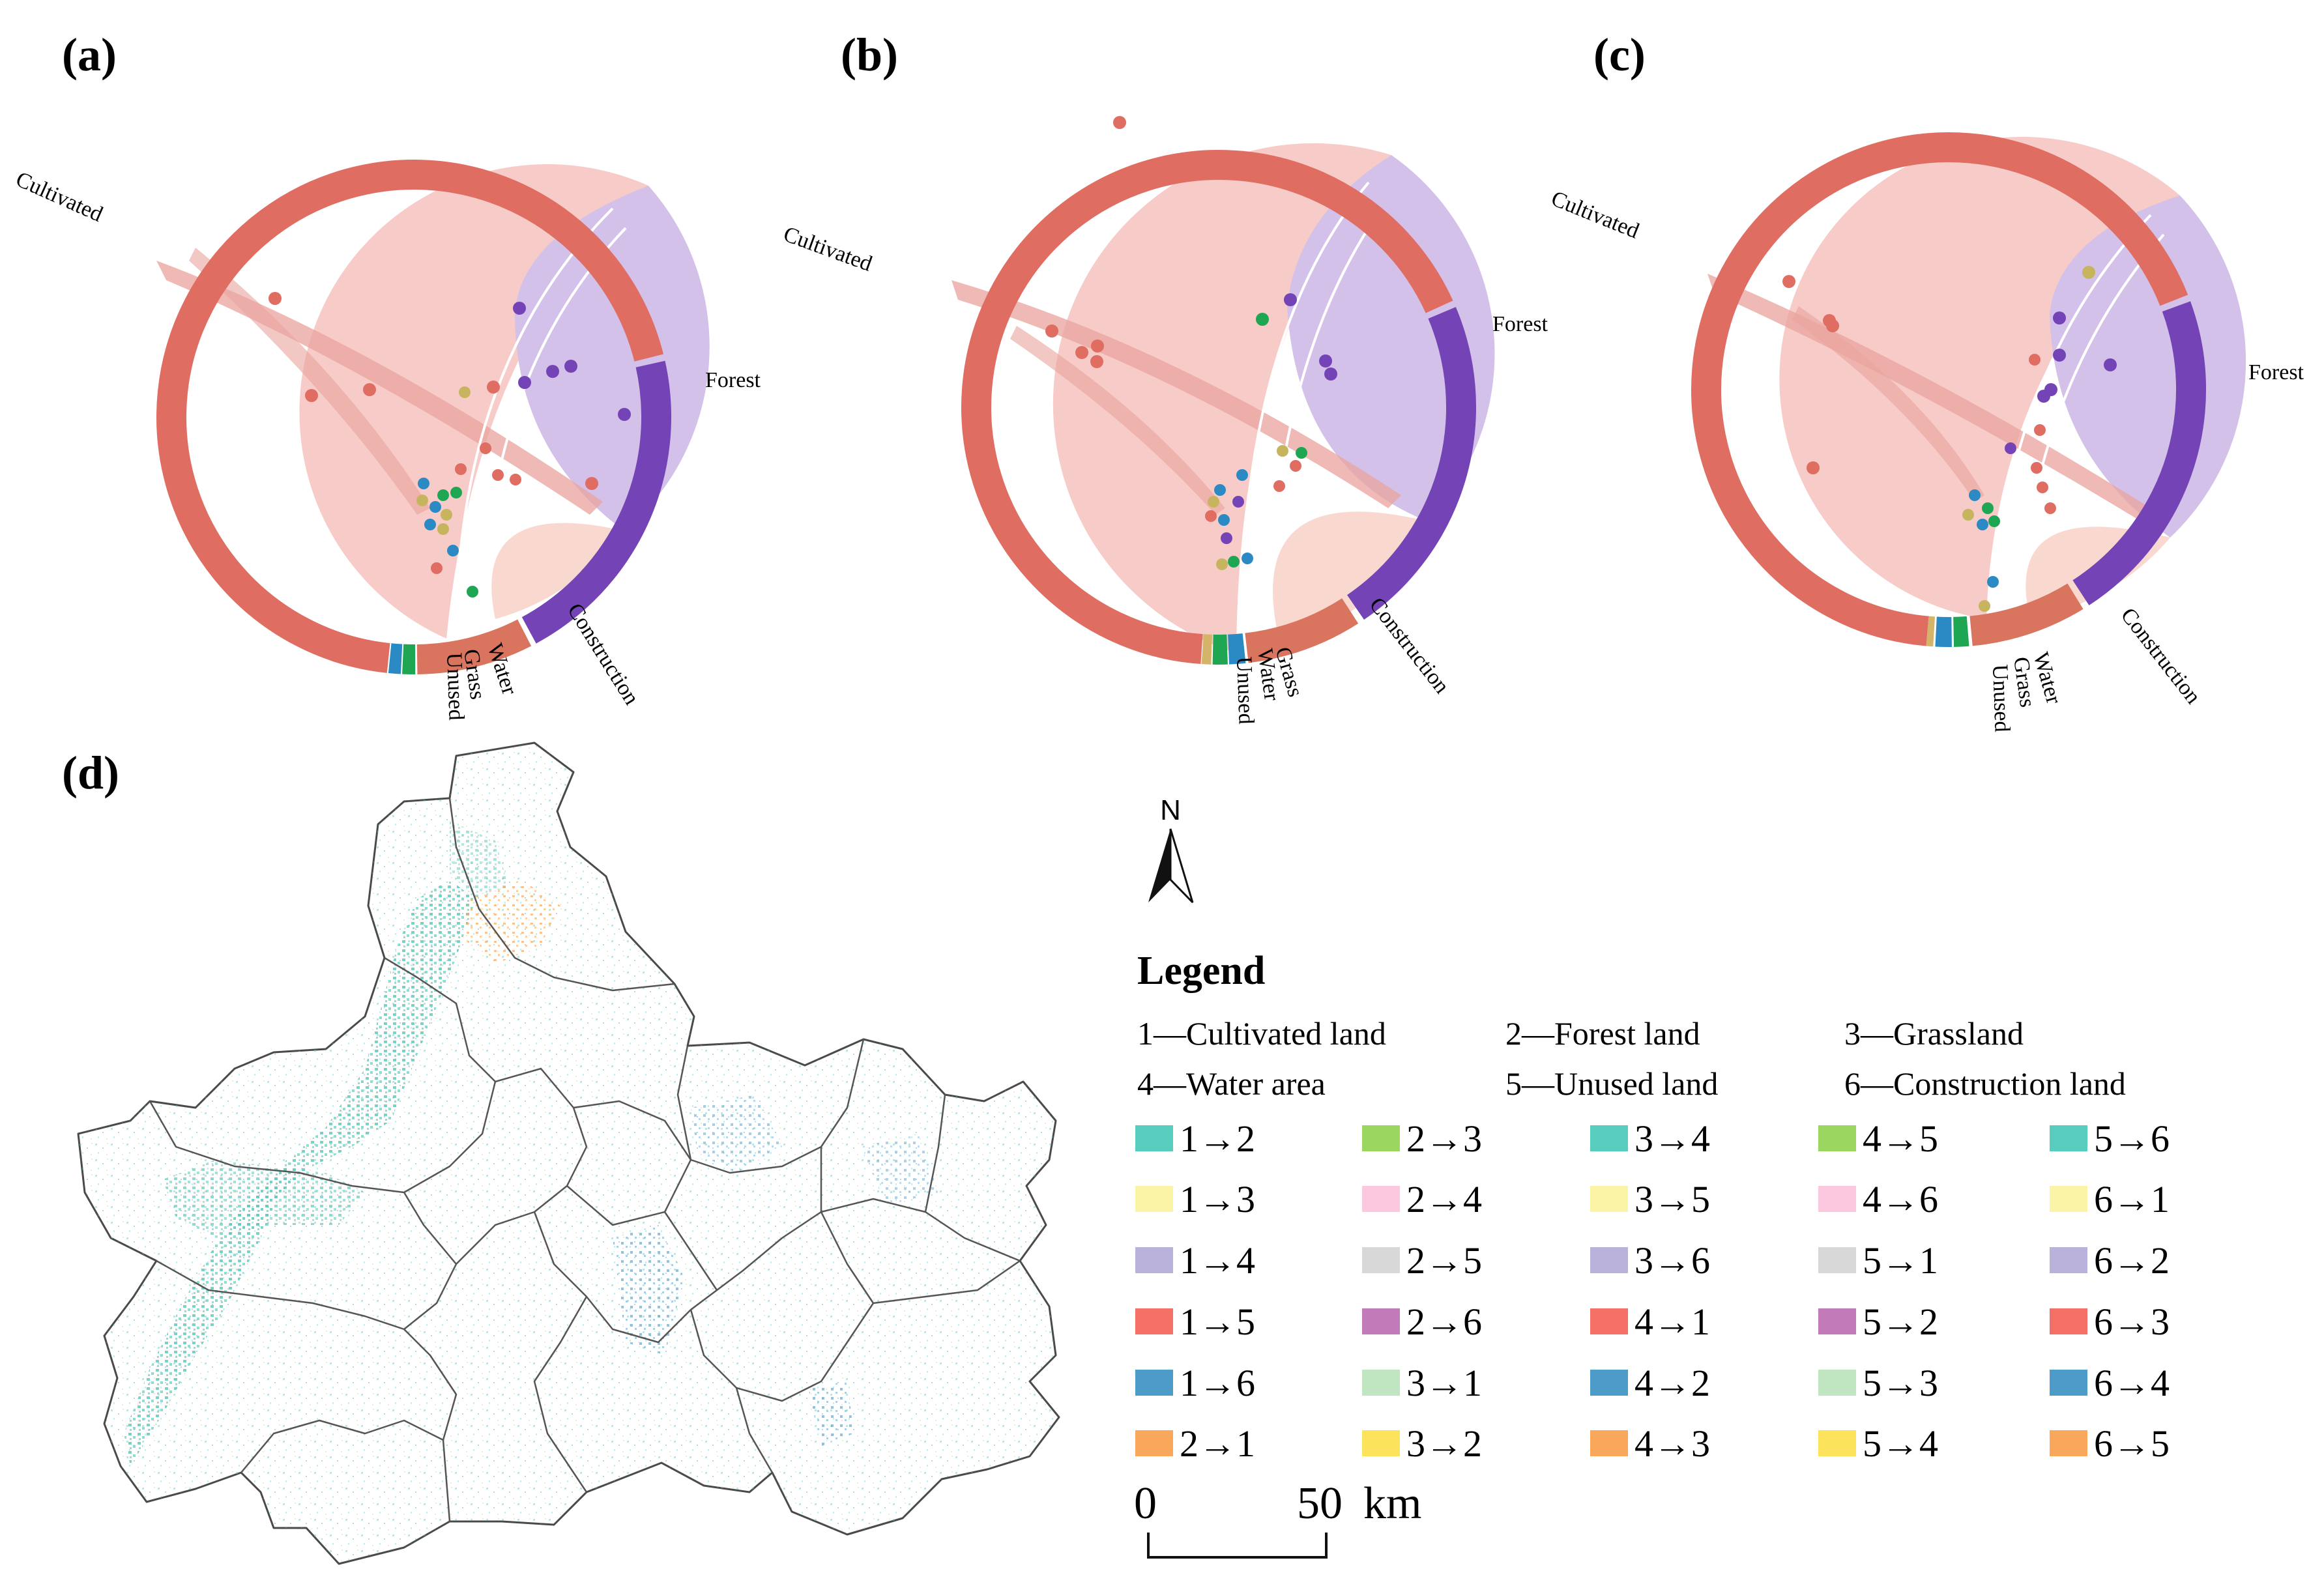  What do you see at coordinates (1900, 1383) in the screenshot?
I see `legend-item-label: 5→3` at bounding box center [1900, 1383].